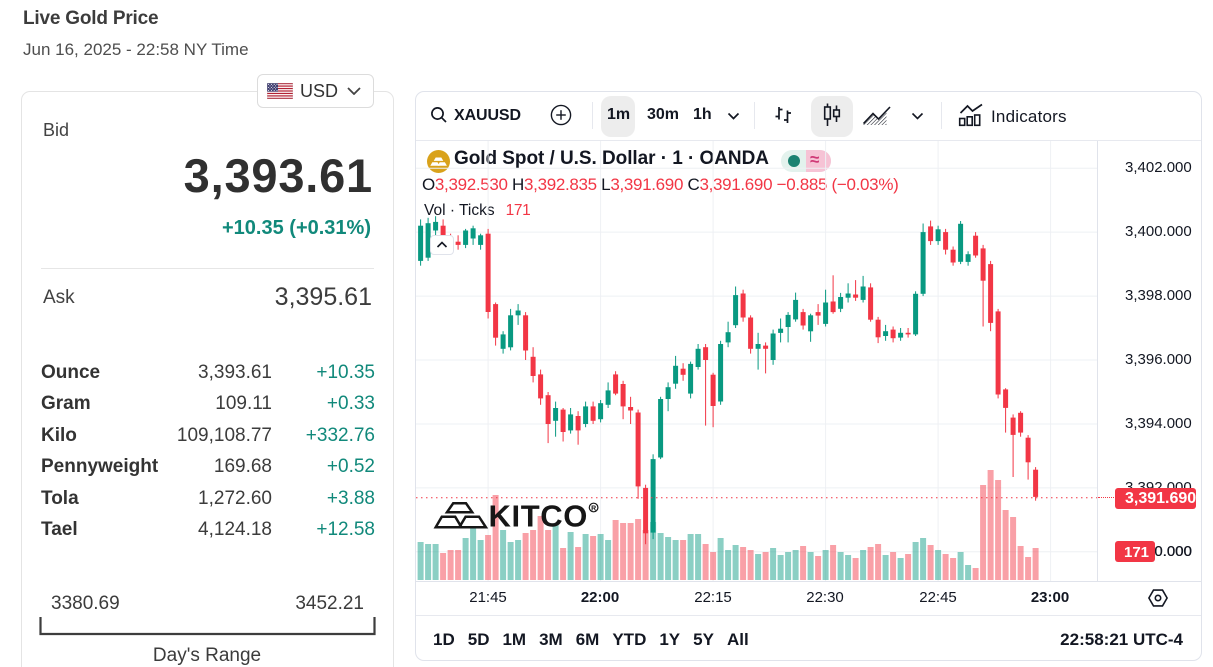 The image size is (1213, 667). I want to click on svg-text: KITCO, so click(538, 516).